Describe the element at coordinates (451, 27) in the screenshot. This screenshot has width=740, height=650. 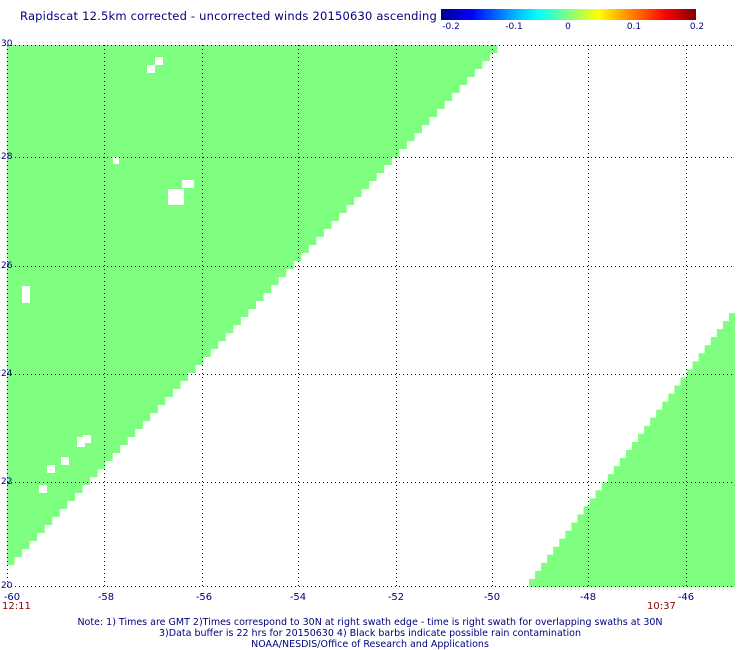
I see `colorbar-label: -0.2` at that location.